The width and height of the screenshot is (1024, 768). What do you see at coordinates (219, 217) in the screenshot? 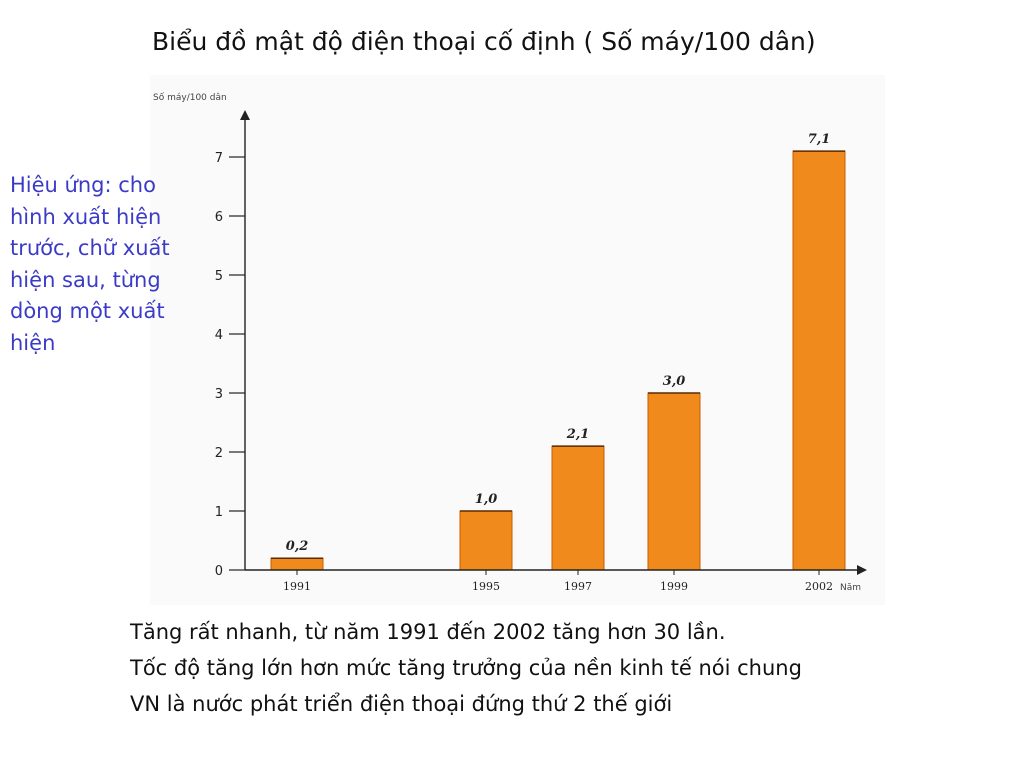
I see `y-tick-label: 6` at bounding box center [219, 217].